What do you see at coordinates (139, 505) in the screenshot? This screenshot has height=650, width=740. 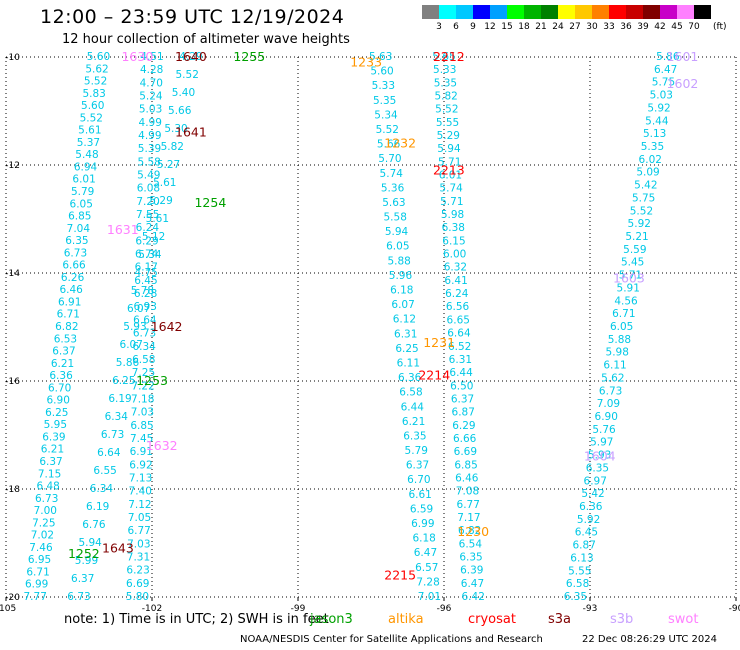 I see `swh-value: 7.12` at bounding box center [139, 505].